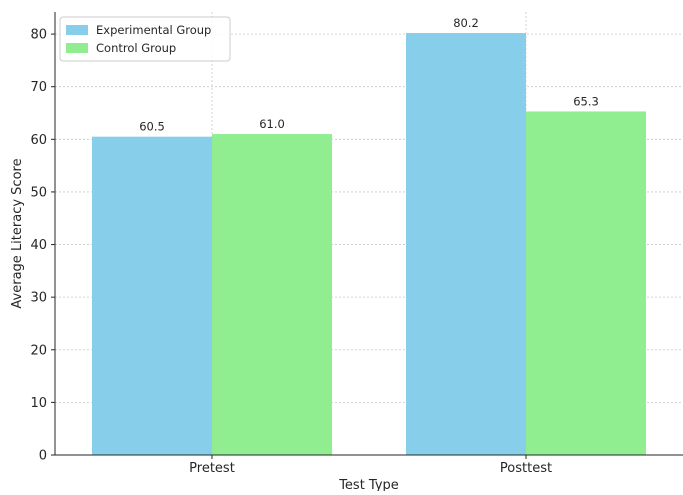 This screenshot has height=495, width=683. Describe the element at coordinates (43, 456) in the screenshot. I see `y-tick-label: 0` at that location.